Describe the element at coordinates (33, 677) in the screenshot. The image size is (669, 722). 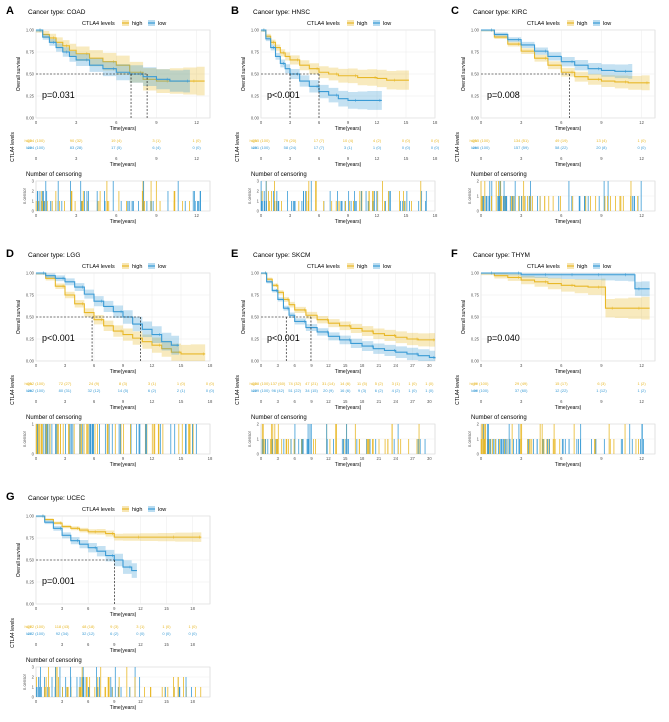
I see `censor-y-tick: 2` at that location.